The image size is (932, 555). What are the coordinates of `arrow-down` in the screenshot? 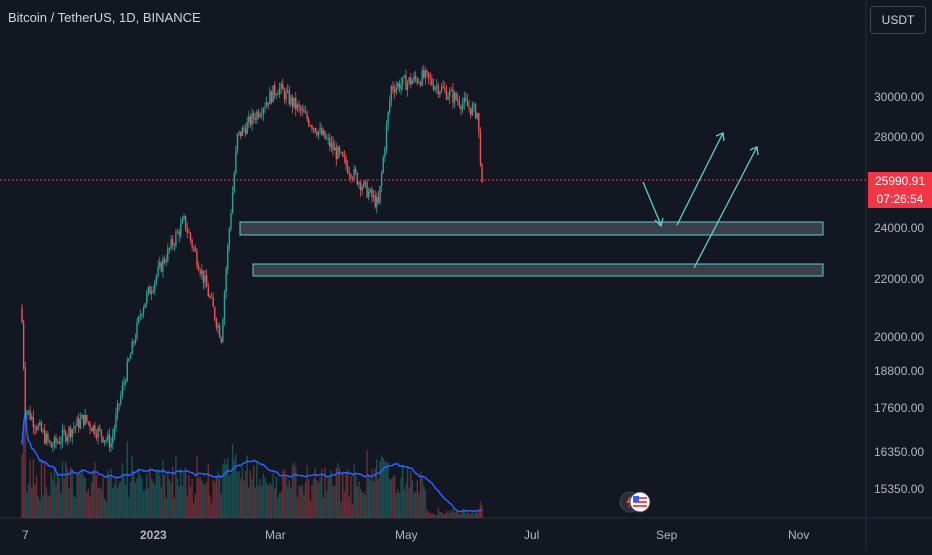 It's located at (652, 203).